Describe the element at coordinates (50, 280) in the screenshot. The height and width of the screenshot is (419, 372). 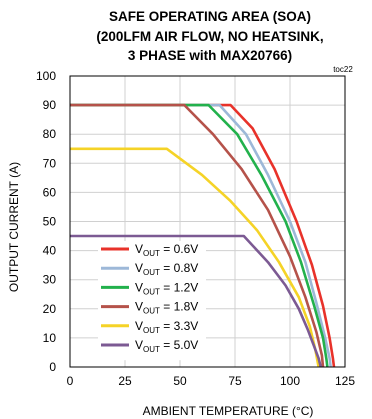
I see `y-tick-label: 30` at that location.